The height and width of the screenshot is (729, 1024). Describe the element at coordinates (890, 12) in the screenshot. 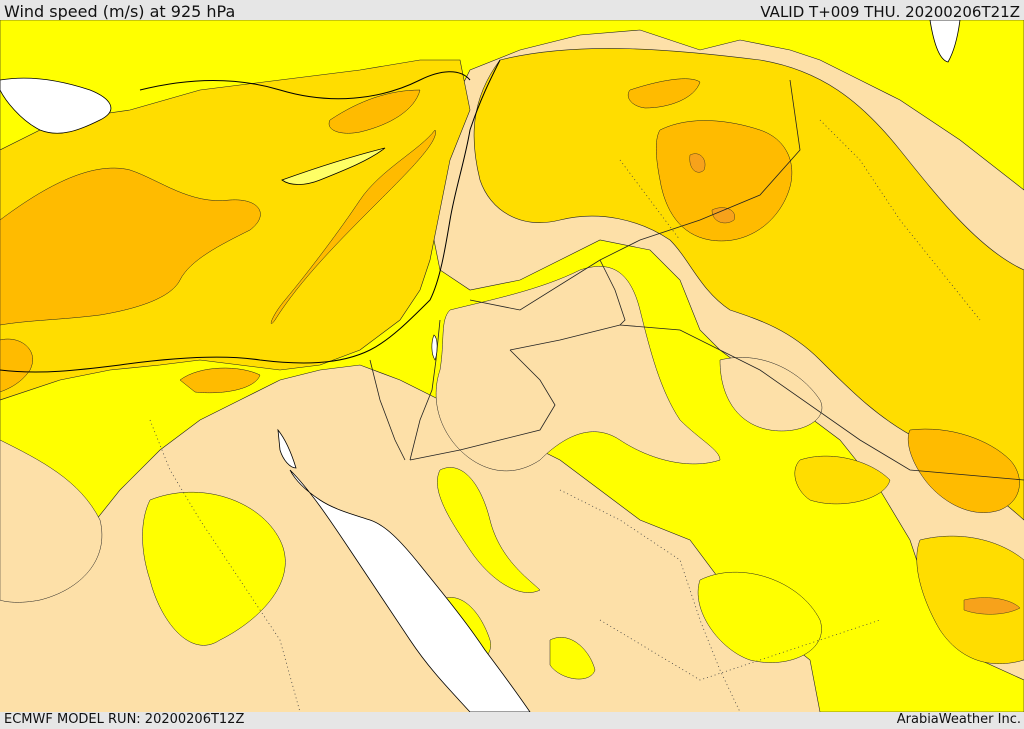

I see `valid-time: VALID T+009 THU. 20200206T21Z` at that location.